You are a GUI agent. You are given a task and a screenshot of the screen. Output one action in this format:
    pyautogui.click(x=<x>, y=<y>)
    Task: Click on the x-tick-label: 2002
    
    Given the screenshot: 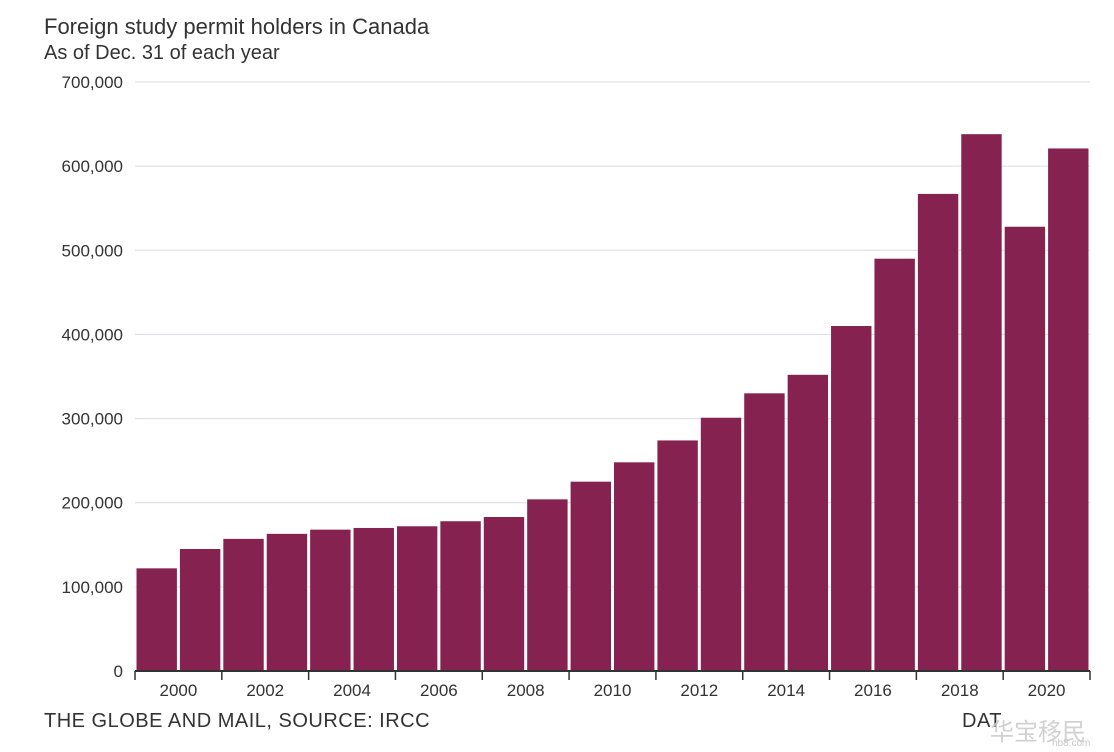 What is the action you would take?
    pyautogui.click(x=265, y=690)
    